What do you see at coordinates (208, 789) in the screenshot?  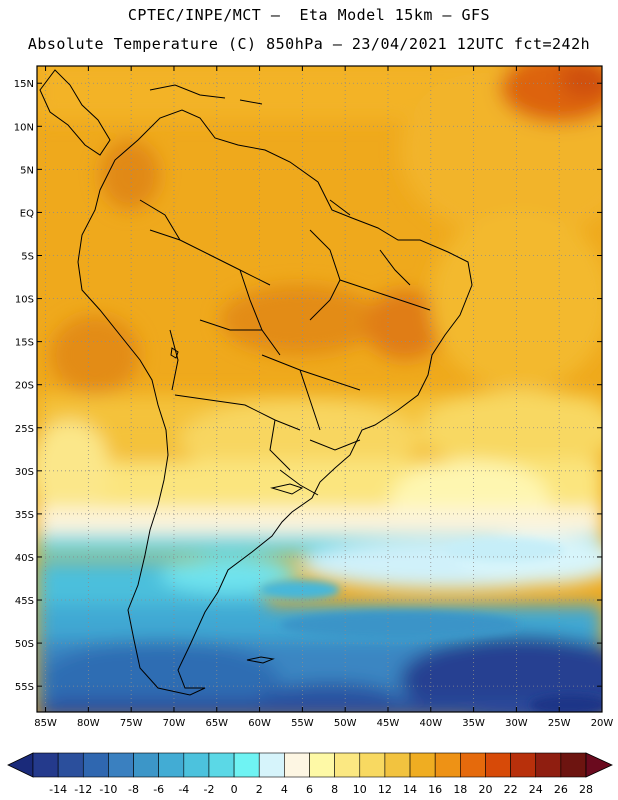 I see `colorbar-label: -2` at bounding box center [208, 789].